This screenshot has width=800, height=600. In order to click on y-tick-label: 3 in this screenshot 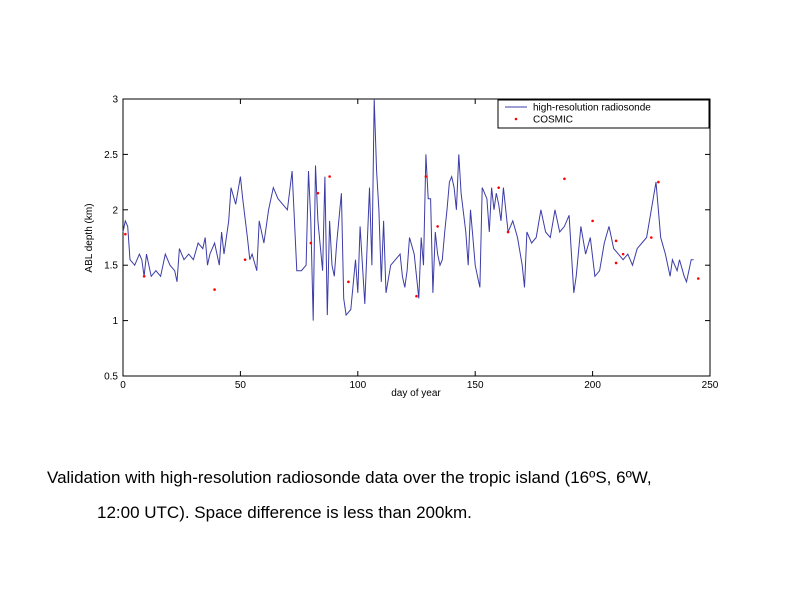, I will do `click(115, 100)`.